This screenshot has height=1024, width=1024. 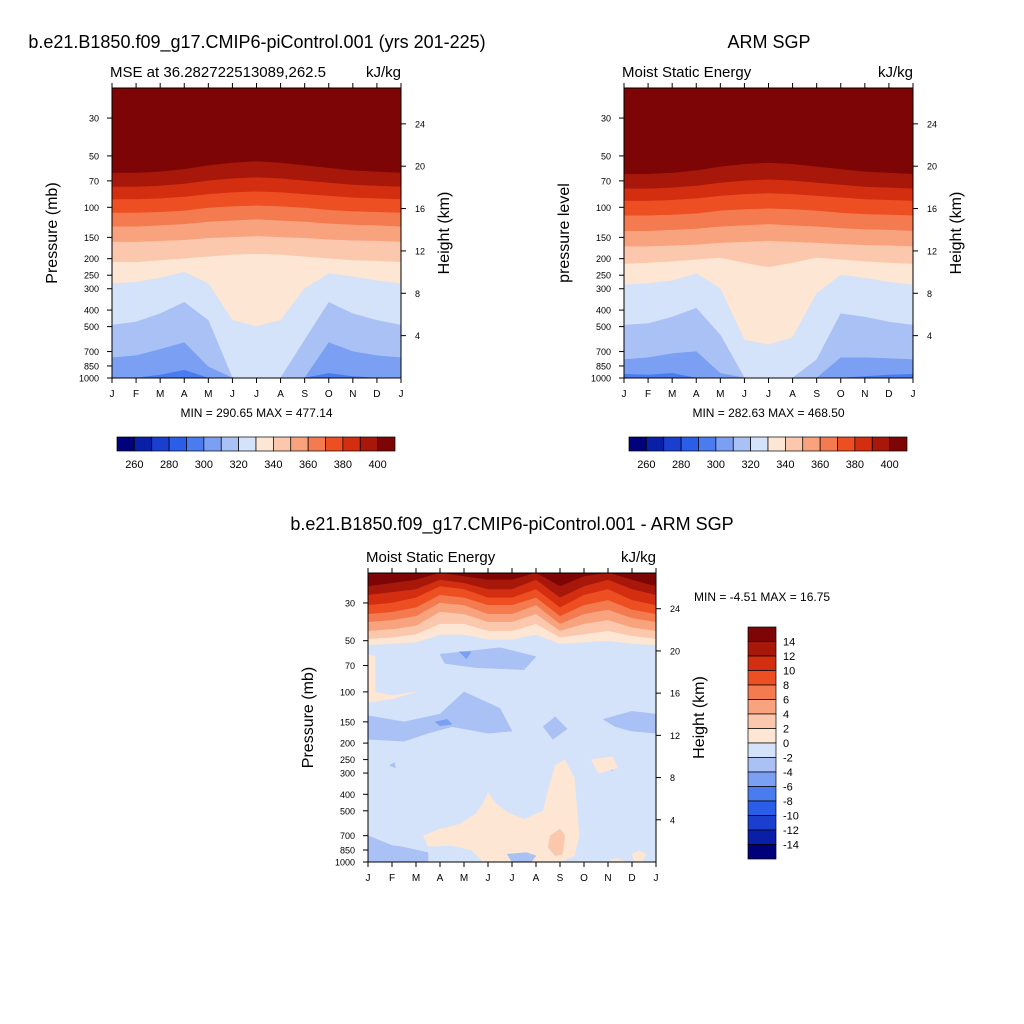 What do you see at coordinates (786, 715) in the screenshot?
I see `colorbar-label: 4` at bounding box center [786, 715].